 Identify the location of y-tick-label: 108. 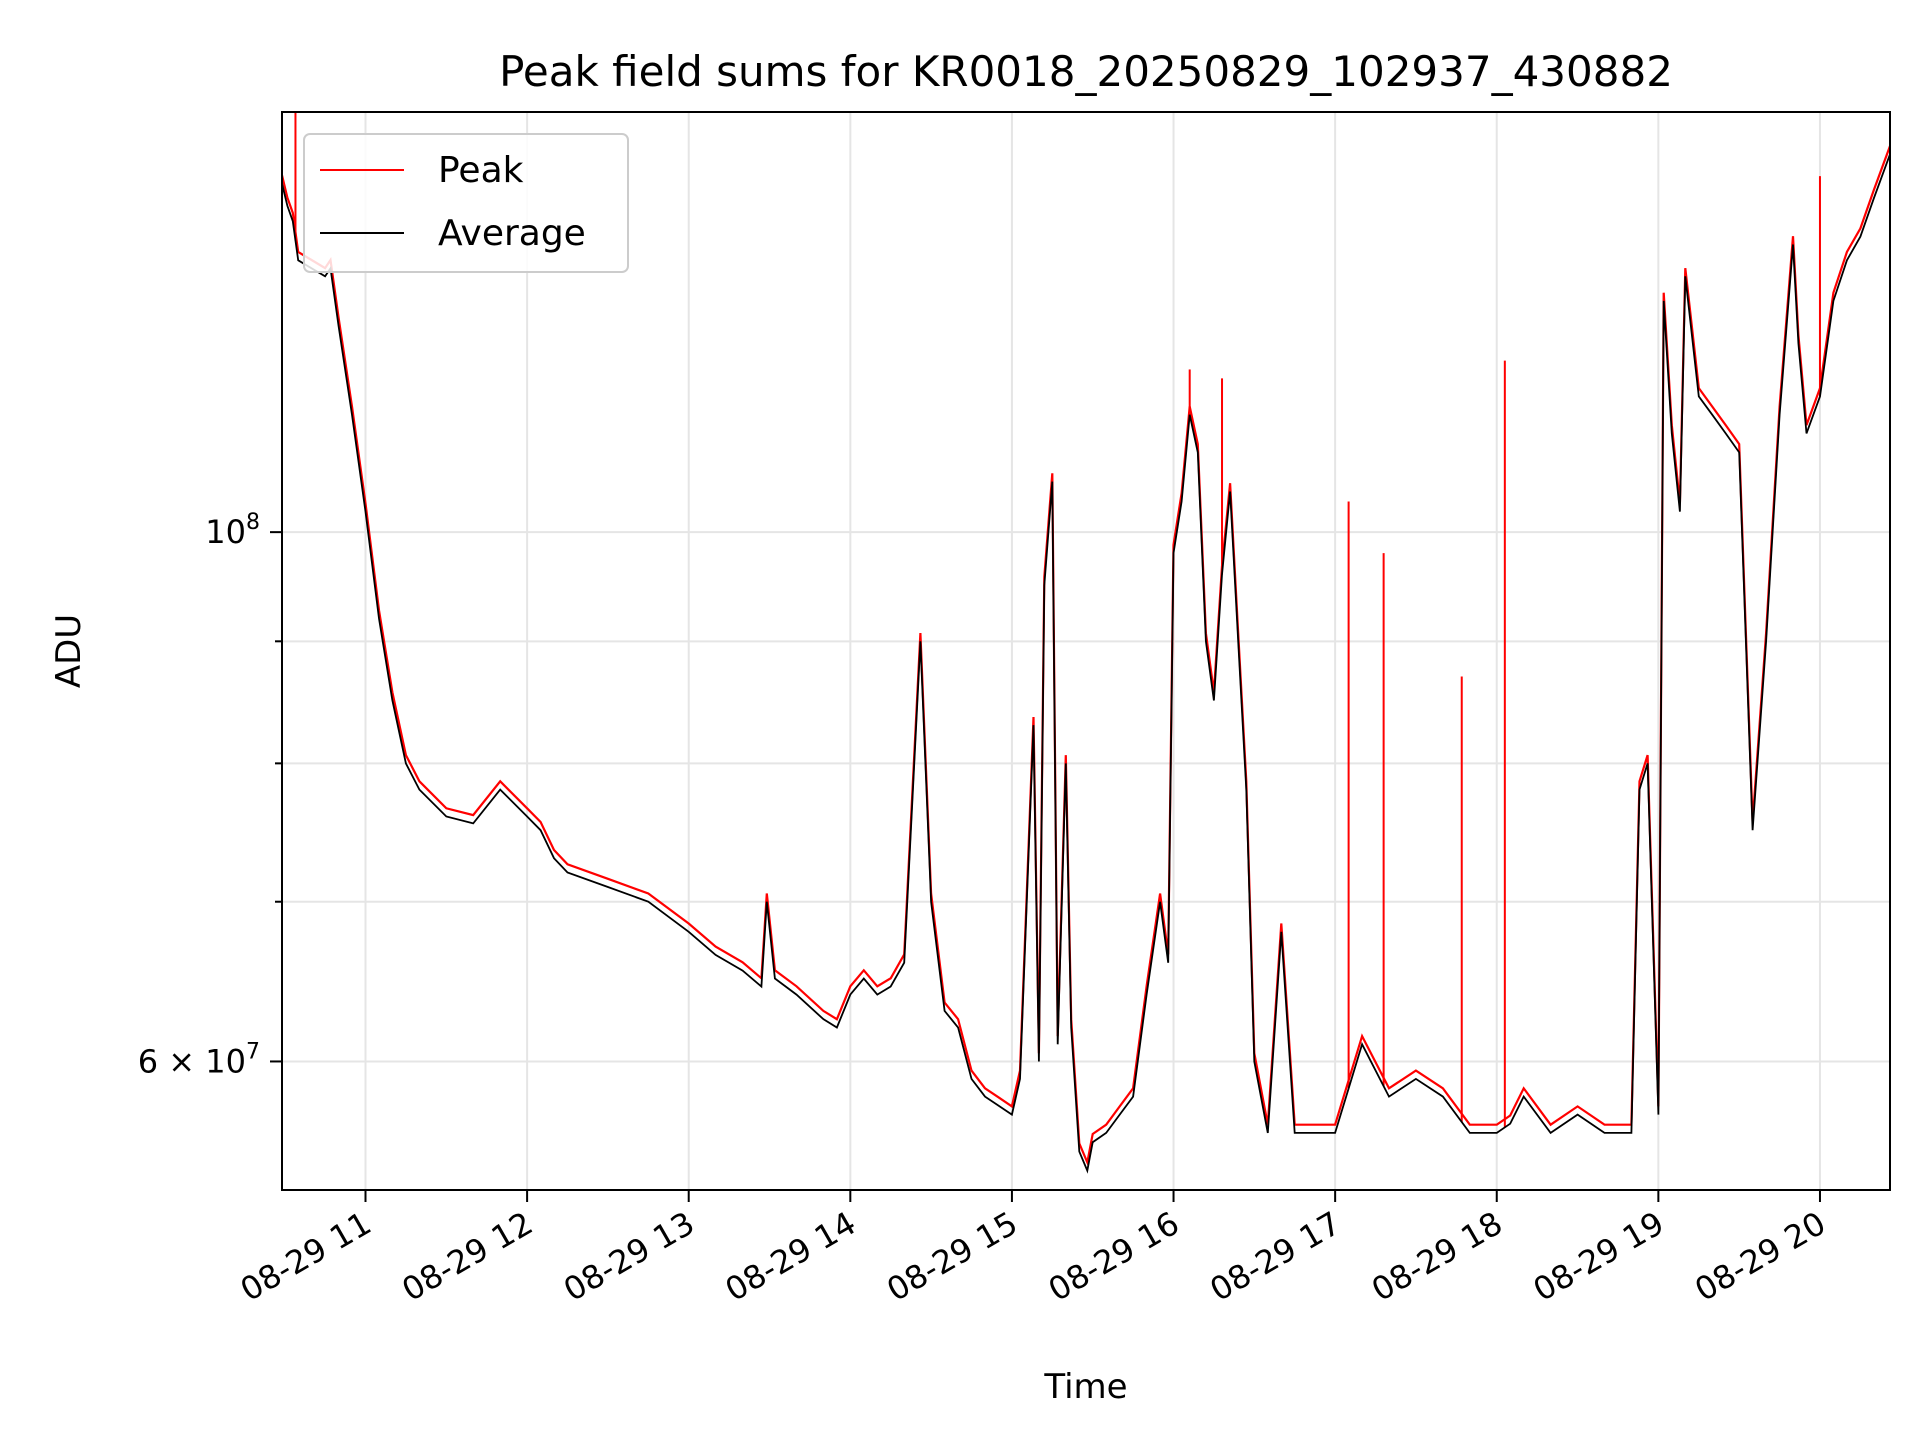
(232, 530).